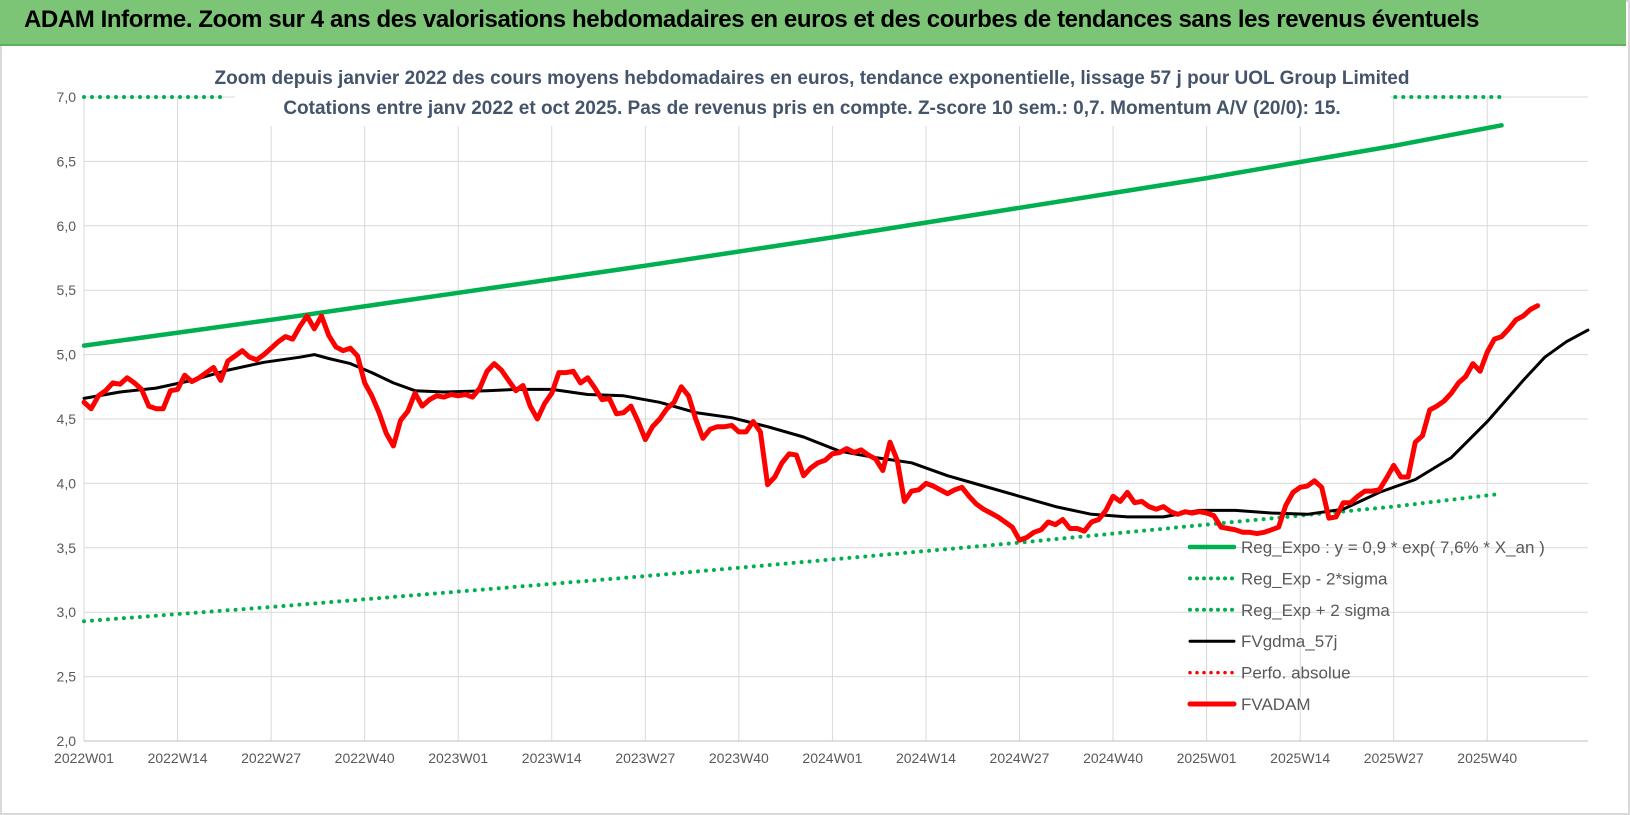 The height and width of the screenshot is (815, 1630). I want to click on y-tick-label: 4,0, so click(67, 483).